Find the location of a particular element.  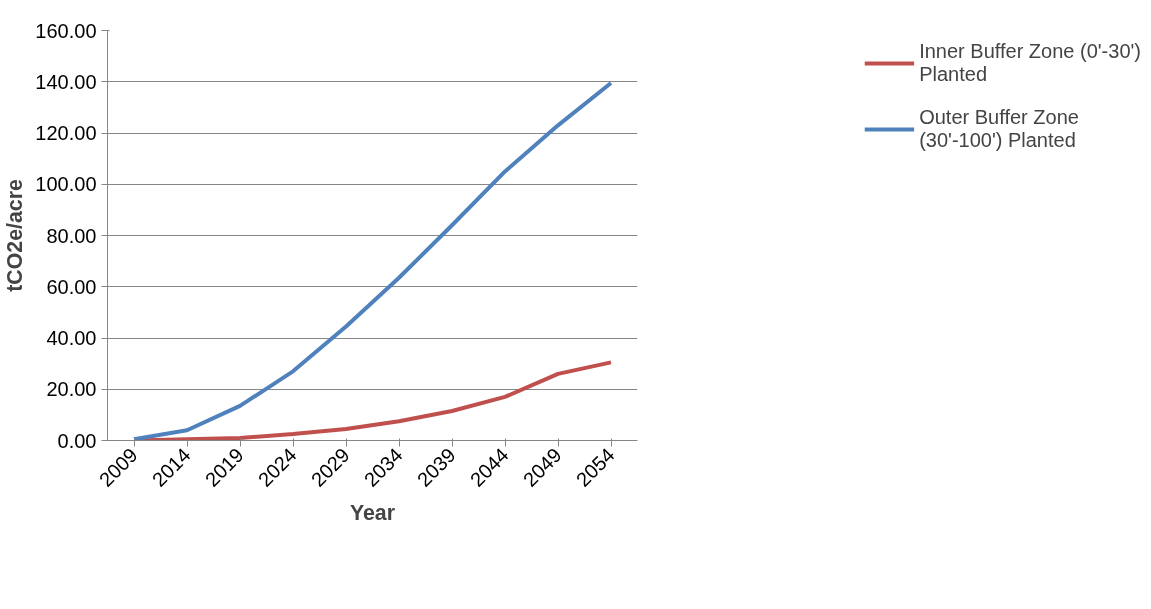

y-tick-label: 120.00 is located at coordinates (66, 133).